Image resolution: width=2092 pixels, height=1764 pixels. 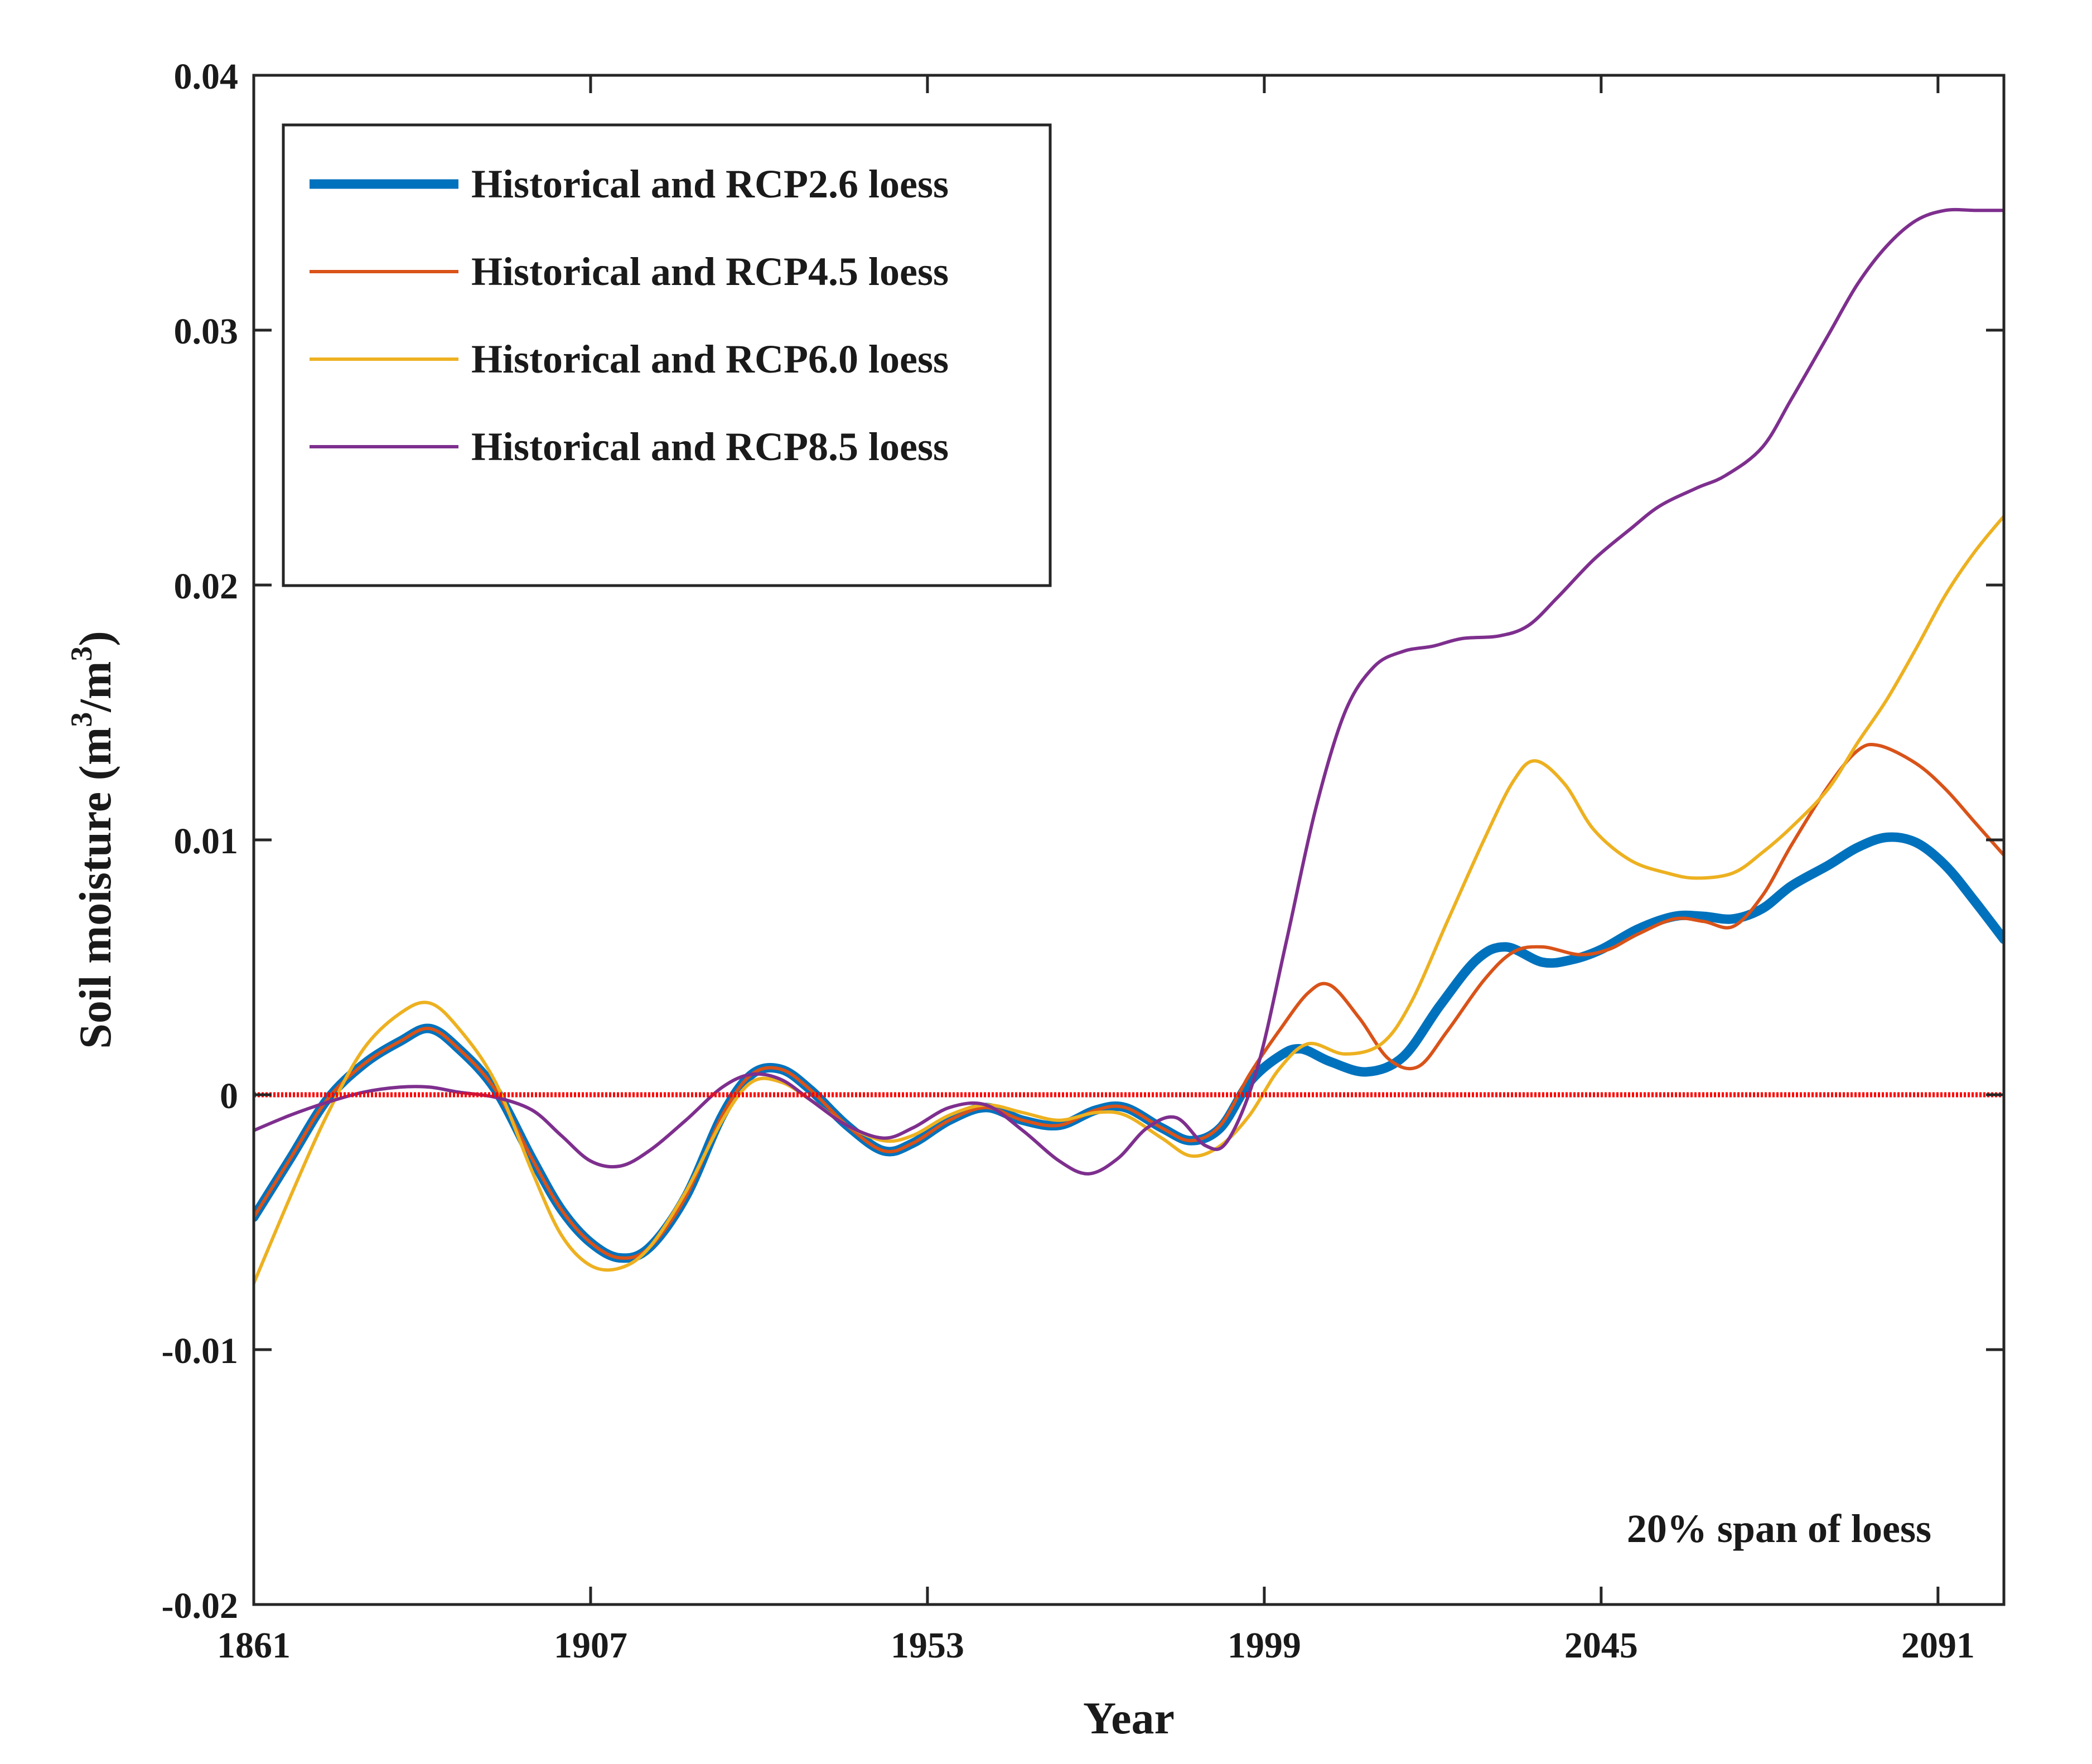 What do you see at coordinates (229, 1097) in the screenshot?
I see `y-tick-label: 0` at bounding box center [229, 1097].